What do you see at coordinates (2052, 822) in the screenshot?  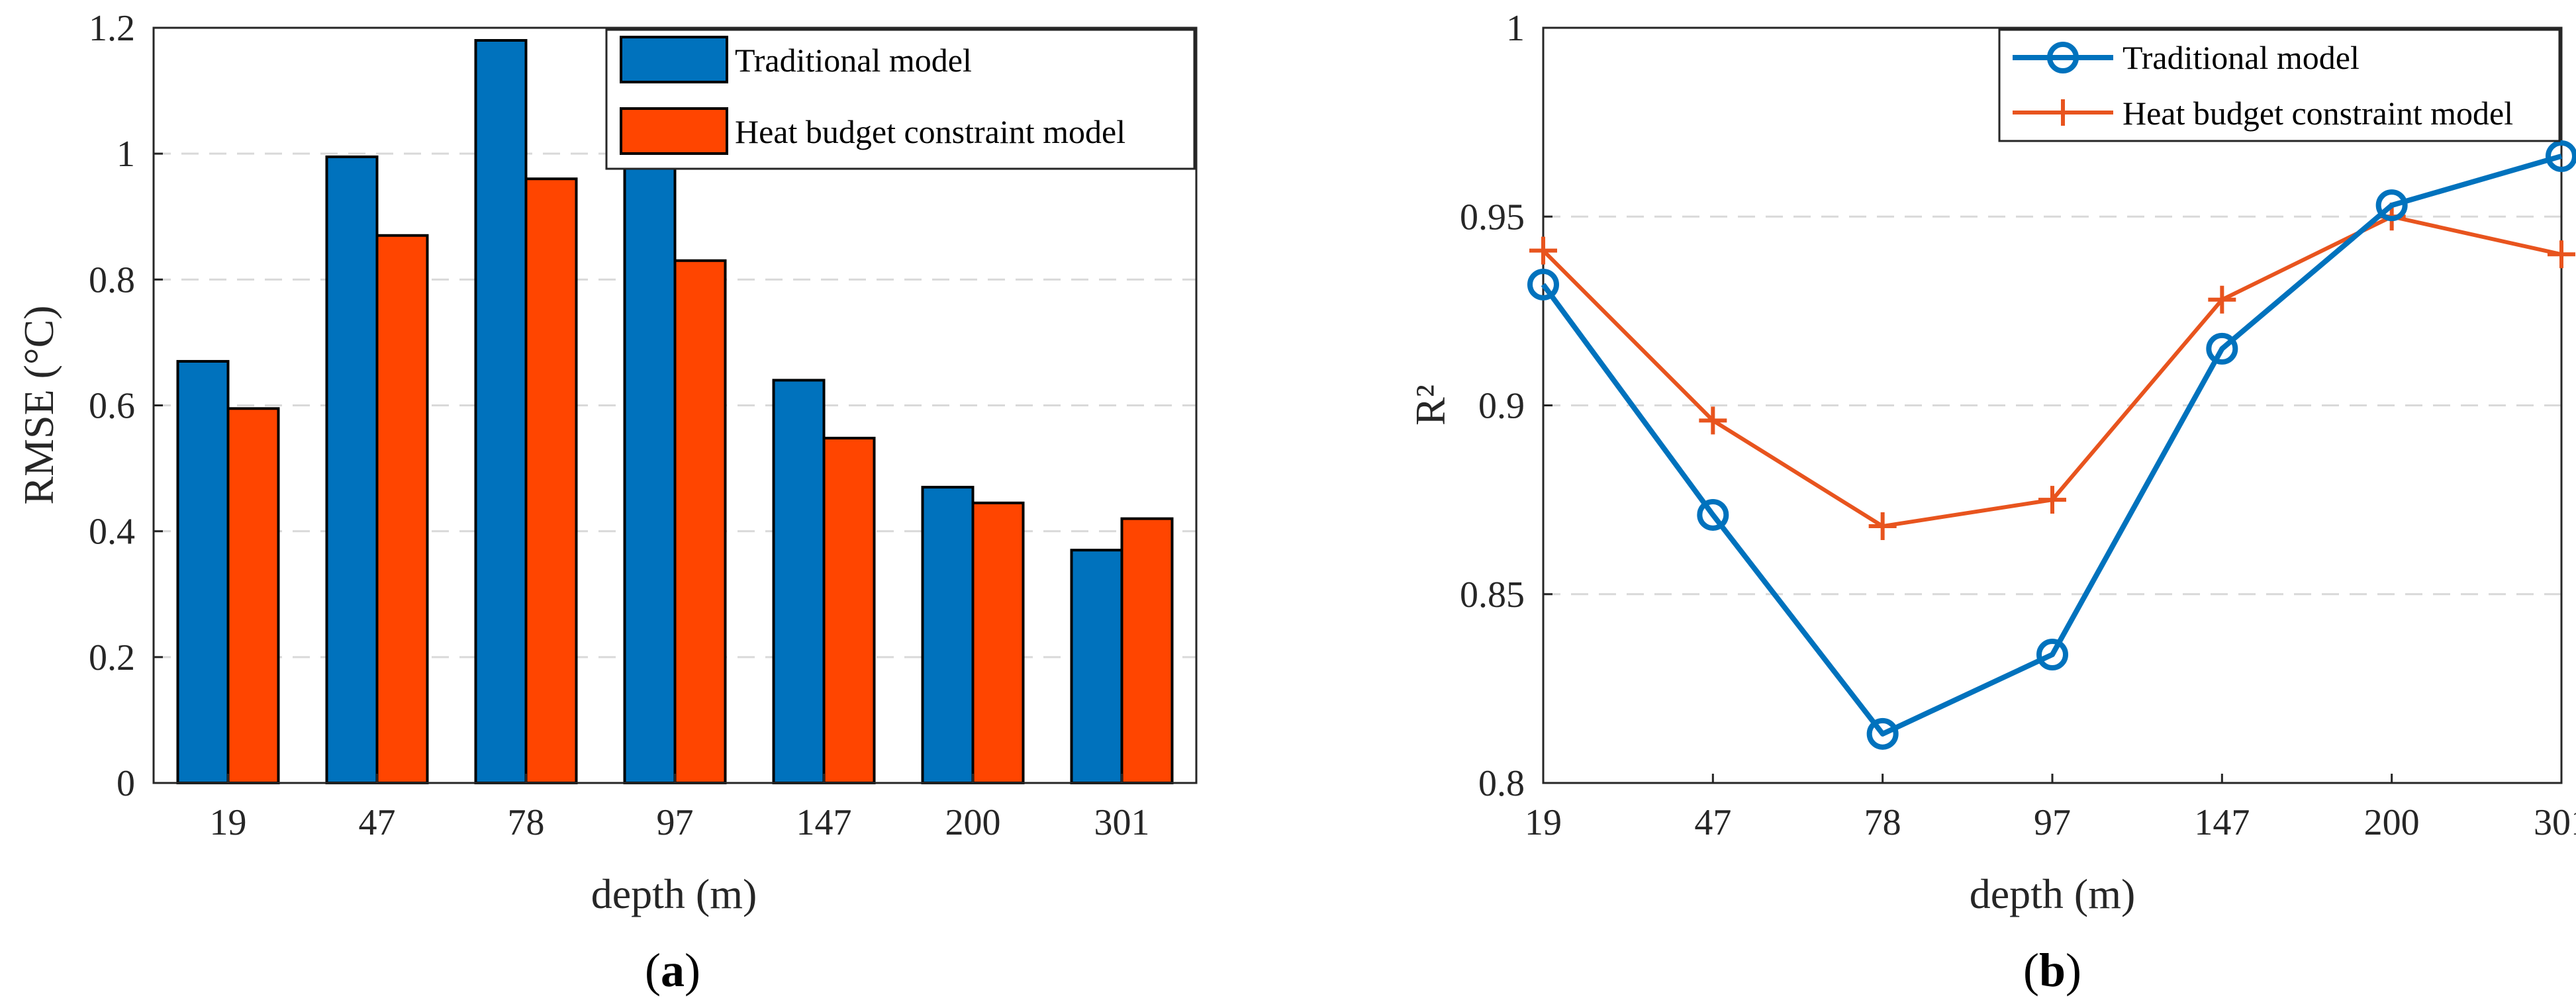 I see `chart-b-x-tick-label: 97` at bounding box center [2052, 822].